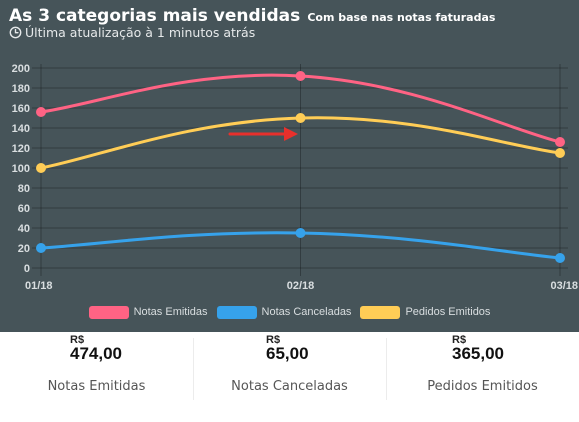  Describe the element at coordinates (24, 189) in the screenshot. I see `y-tick-label: 80` at that location.